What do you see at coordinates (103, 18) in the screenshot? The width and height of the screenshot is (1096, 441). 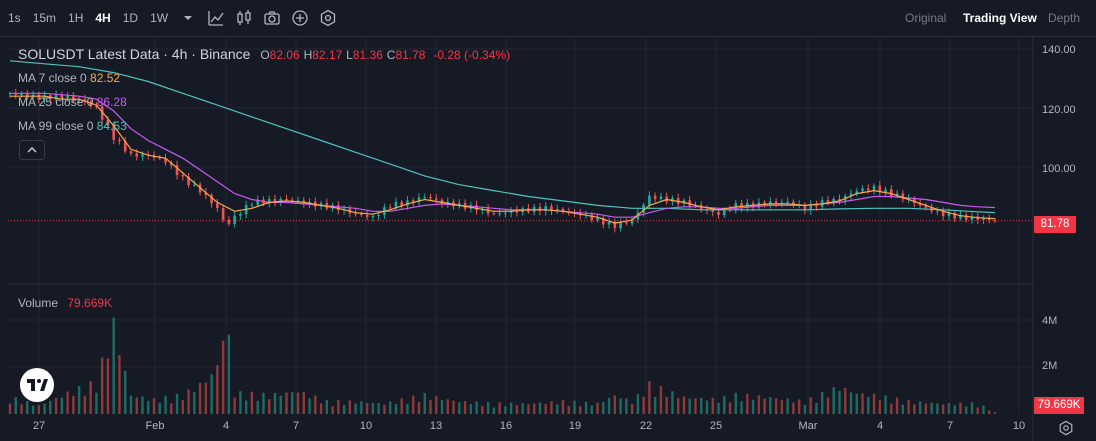 I see `timeframe-4h: 4H` at bounding box center [103, 18].